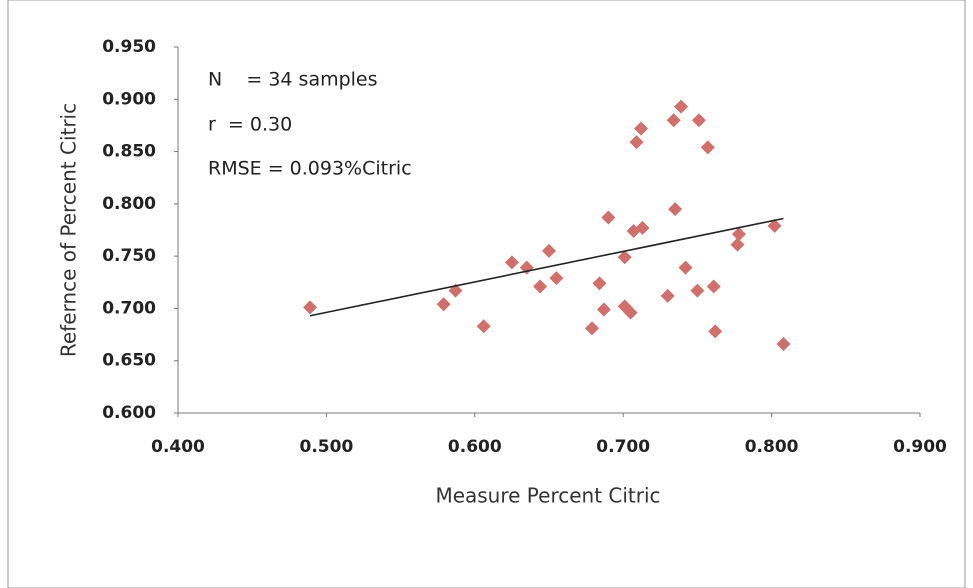 The height and width of the screenshot is (588, 973). What do you see at coordinates (129, 152) in the screenshot?
I see `y-tick-label: 0.850` at bounding box center [129, 152].